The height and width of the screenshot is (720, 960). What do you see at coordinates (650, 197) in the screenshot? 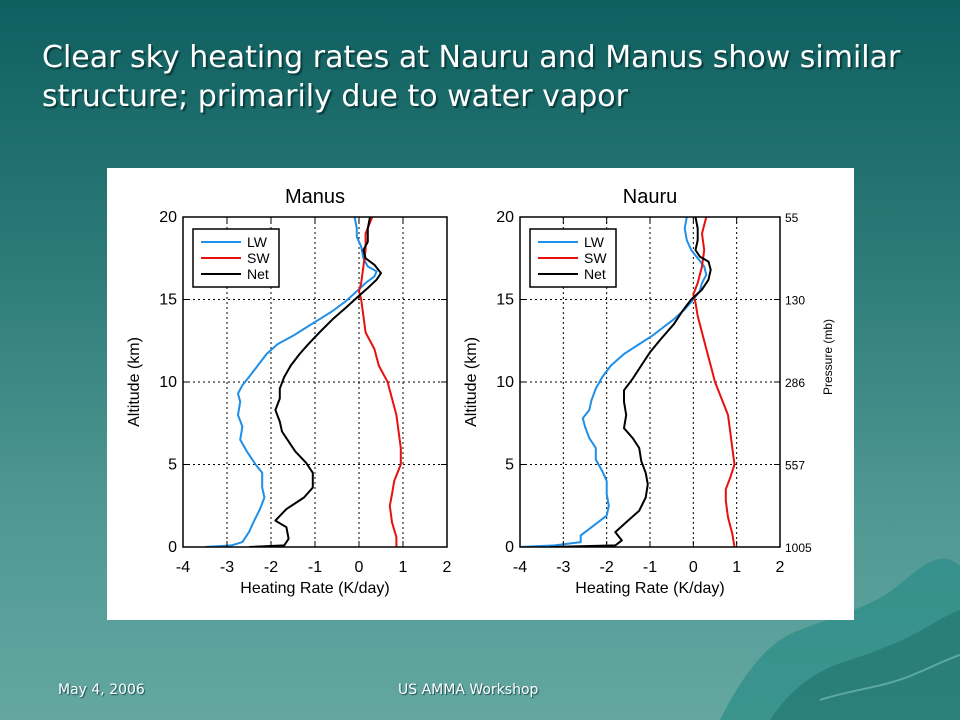
I see `chart-title: Nauru` at bounding box center [650, 197].